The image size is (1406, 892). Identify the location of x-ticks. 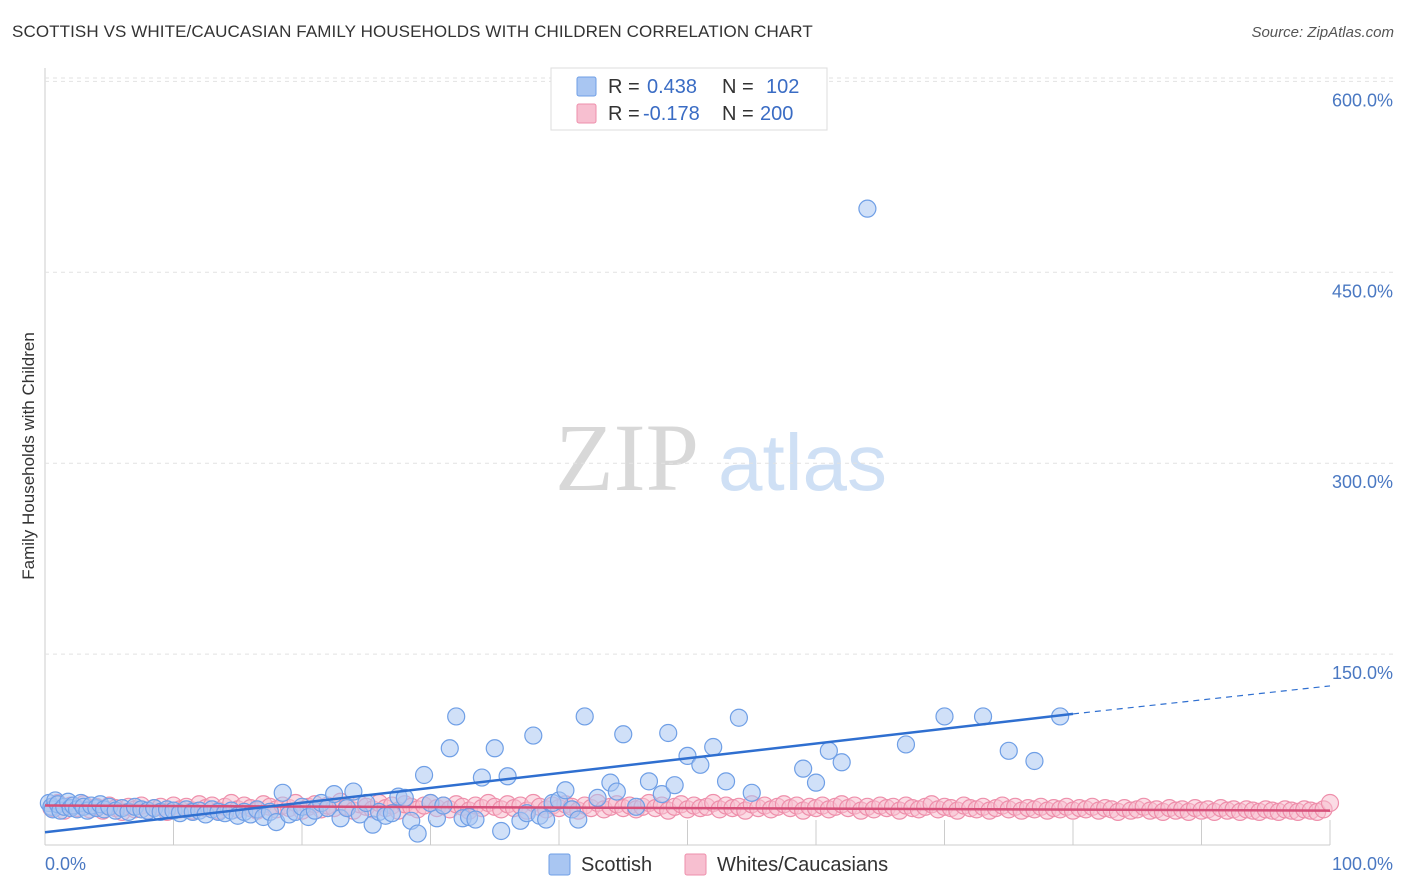
(687, 832).